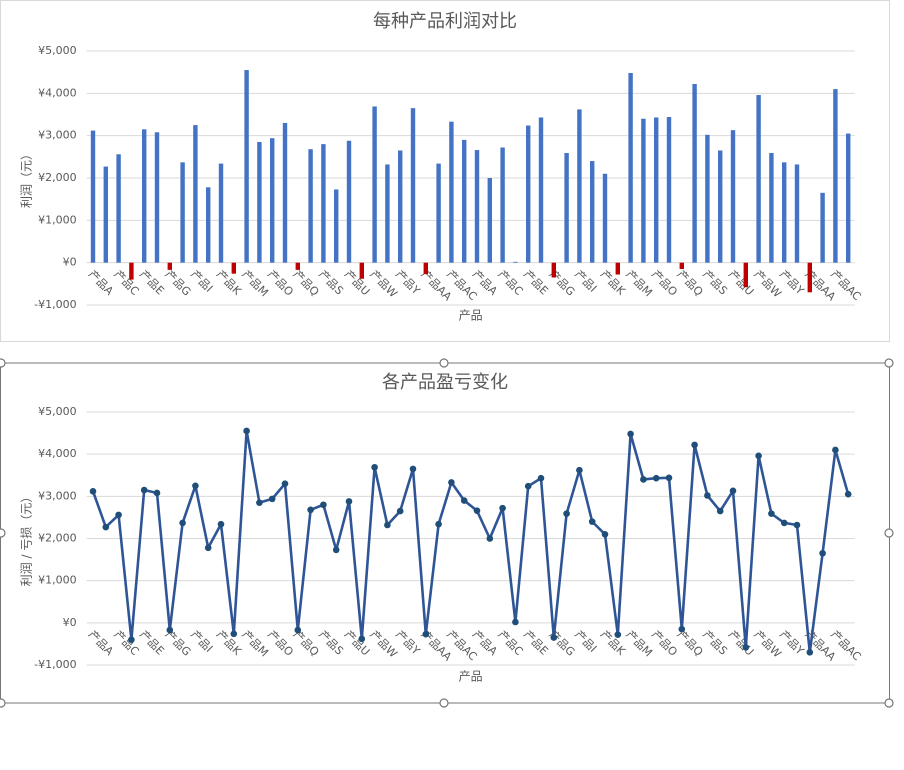  I want to click on y-tick-label: ¥5,000, so click(57, 50).